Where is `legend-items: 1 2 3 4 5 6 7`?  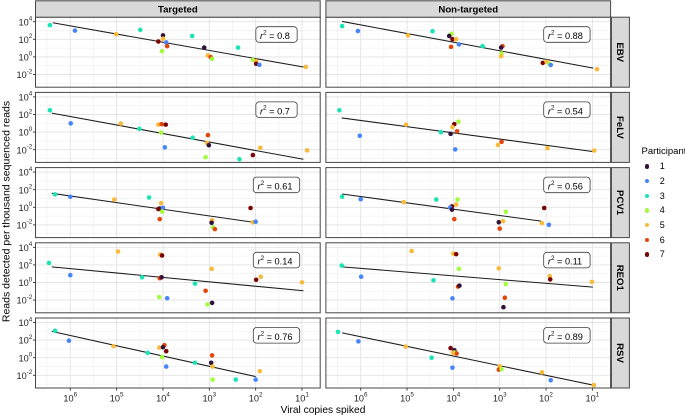
legend-items: 1 2 3 4 5 6 7 is located at coordinates (663, 210).